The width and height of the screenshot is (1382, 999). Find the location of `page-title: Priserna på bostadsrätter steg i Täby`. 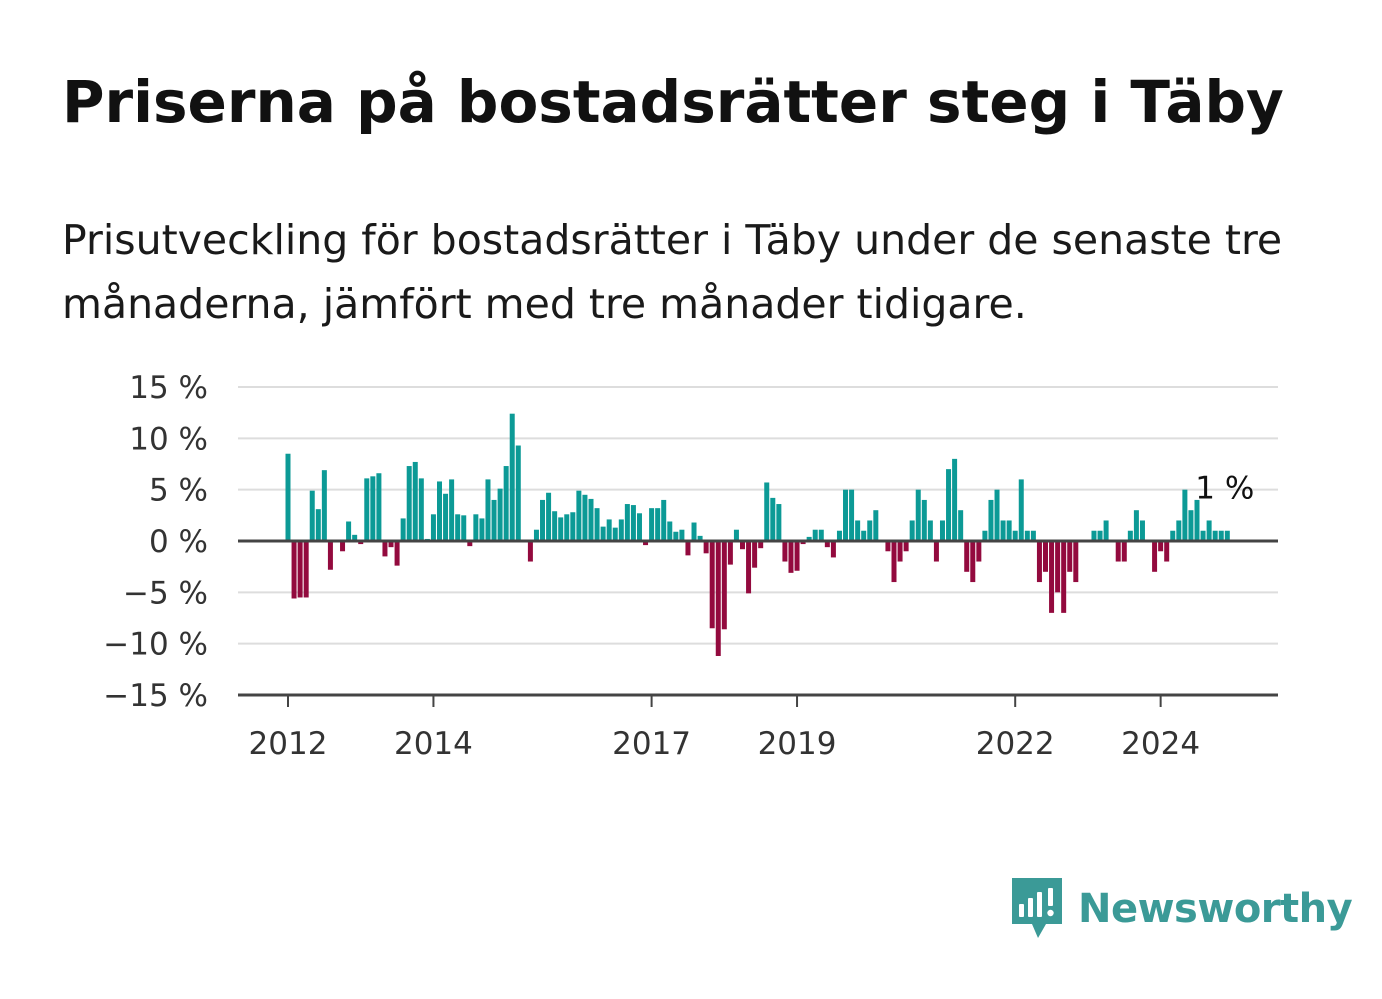

page-title: Priserna på bostadsrätter steg i Täby is located at coordinates (673, 102).